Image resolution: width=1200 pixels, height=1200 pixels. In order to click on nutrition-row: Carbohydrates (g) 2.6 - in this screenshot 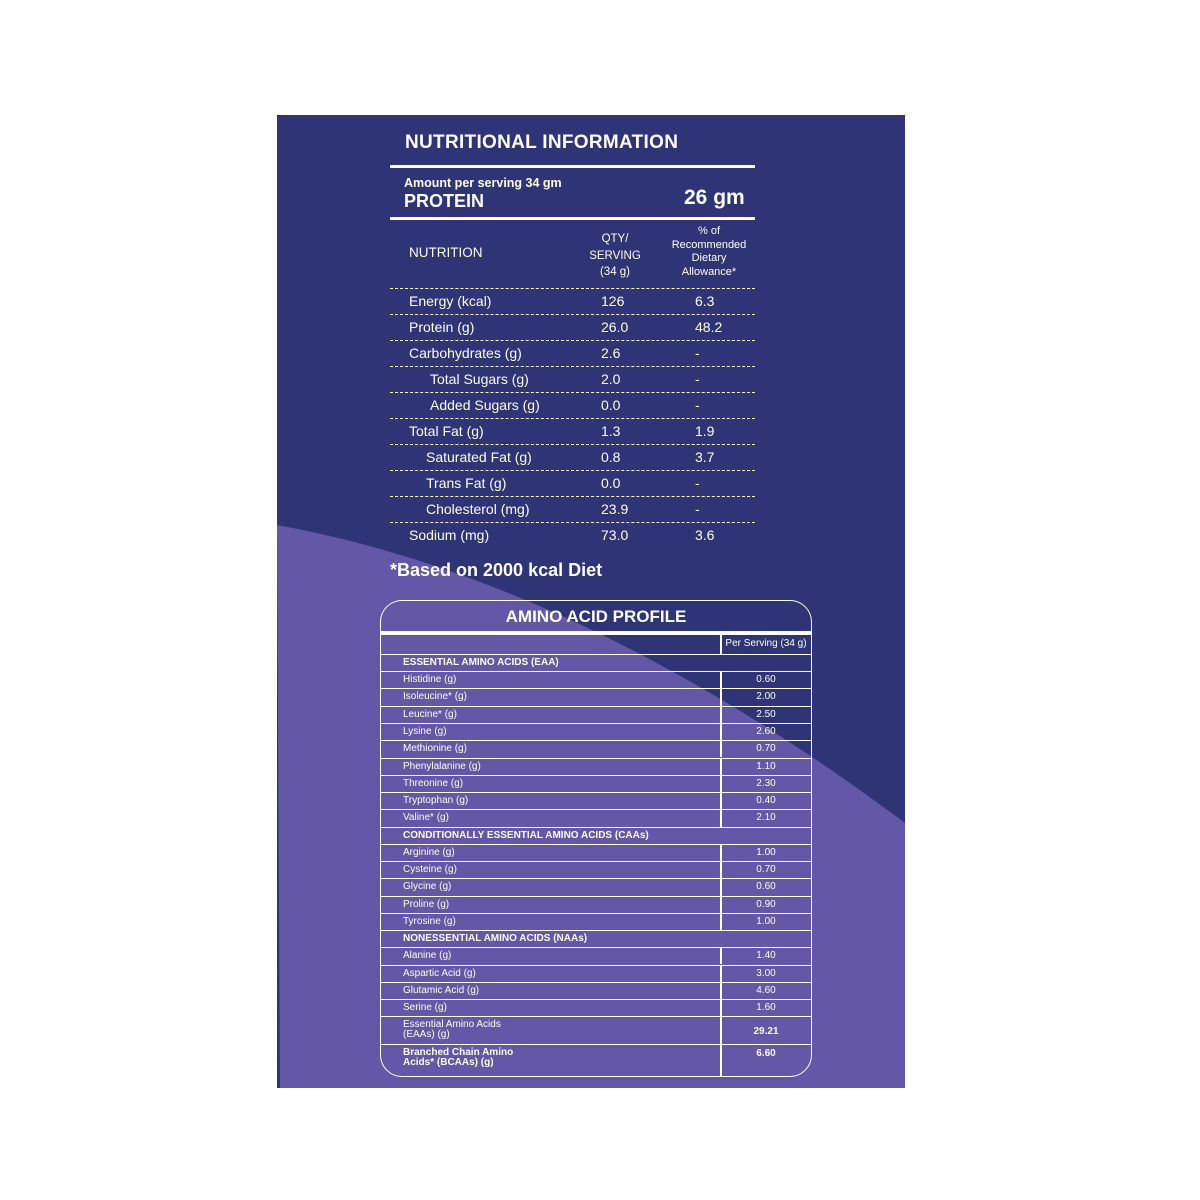, I will do `click(572, 354)`.